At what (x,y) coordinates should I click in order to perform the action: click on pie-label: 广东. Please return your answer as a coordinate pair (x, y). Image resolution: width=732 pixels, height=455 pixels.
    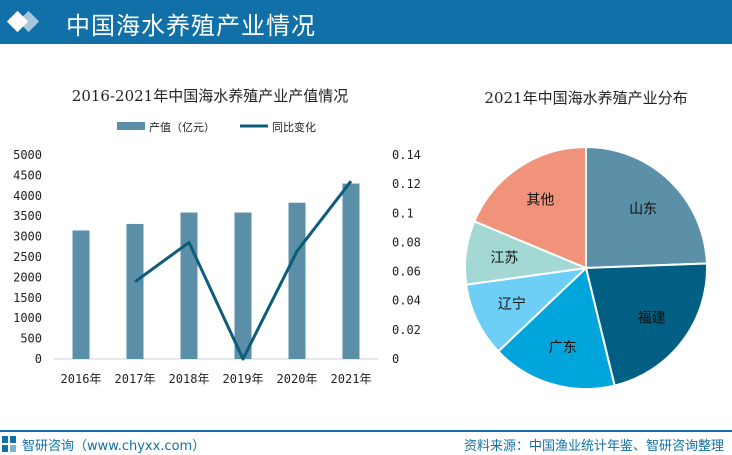
    Looking at the image, I should click on (563, 348).